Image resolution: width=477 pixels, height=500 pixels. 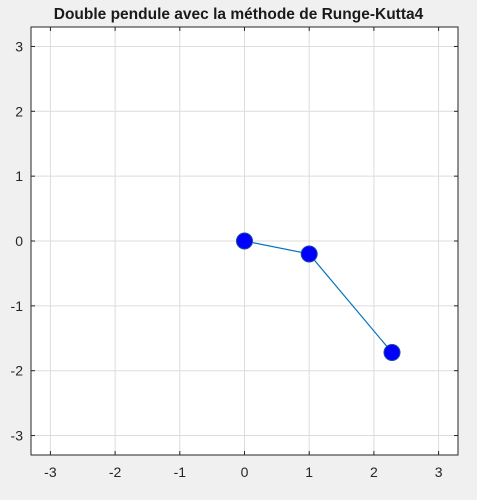 I want to click on x-tick-label: -3, so click(x=50, y=472).